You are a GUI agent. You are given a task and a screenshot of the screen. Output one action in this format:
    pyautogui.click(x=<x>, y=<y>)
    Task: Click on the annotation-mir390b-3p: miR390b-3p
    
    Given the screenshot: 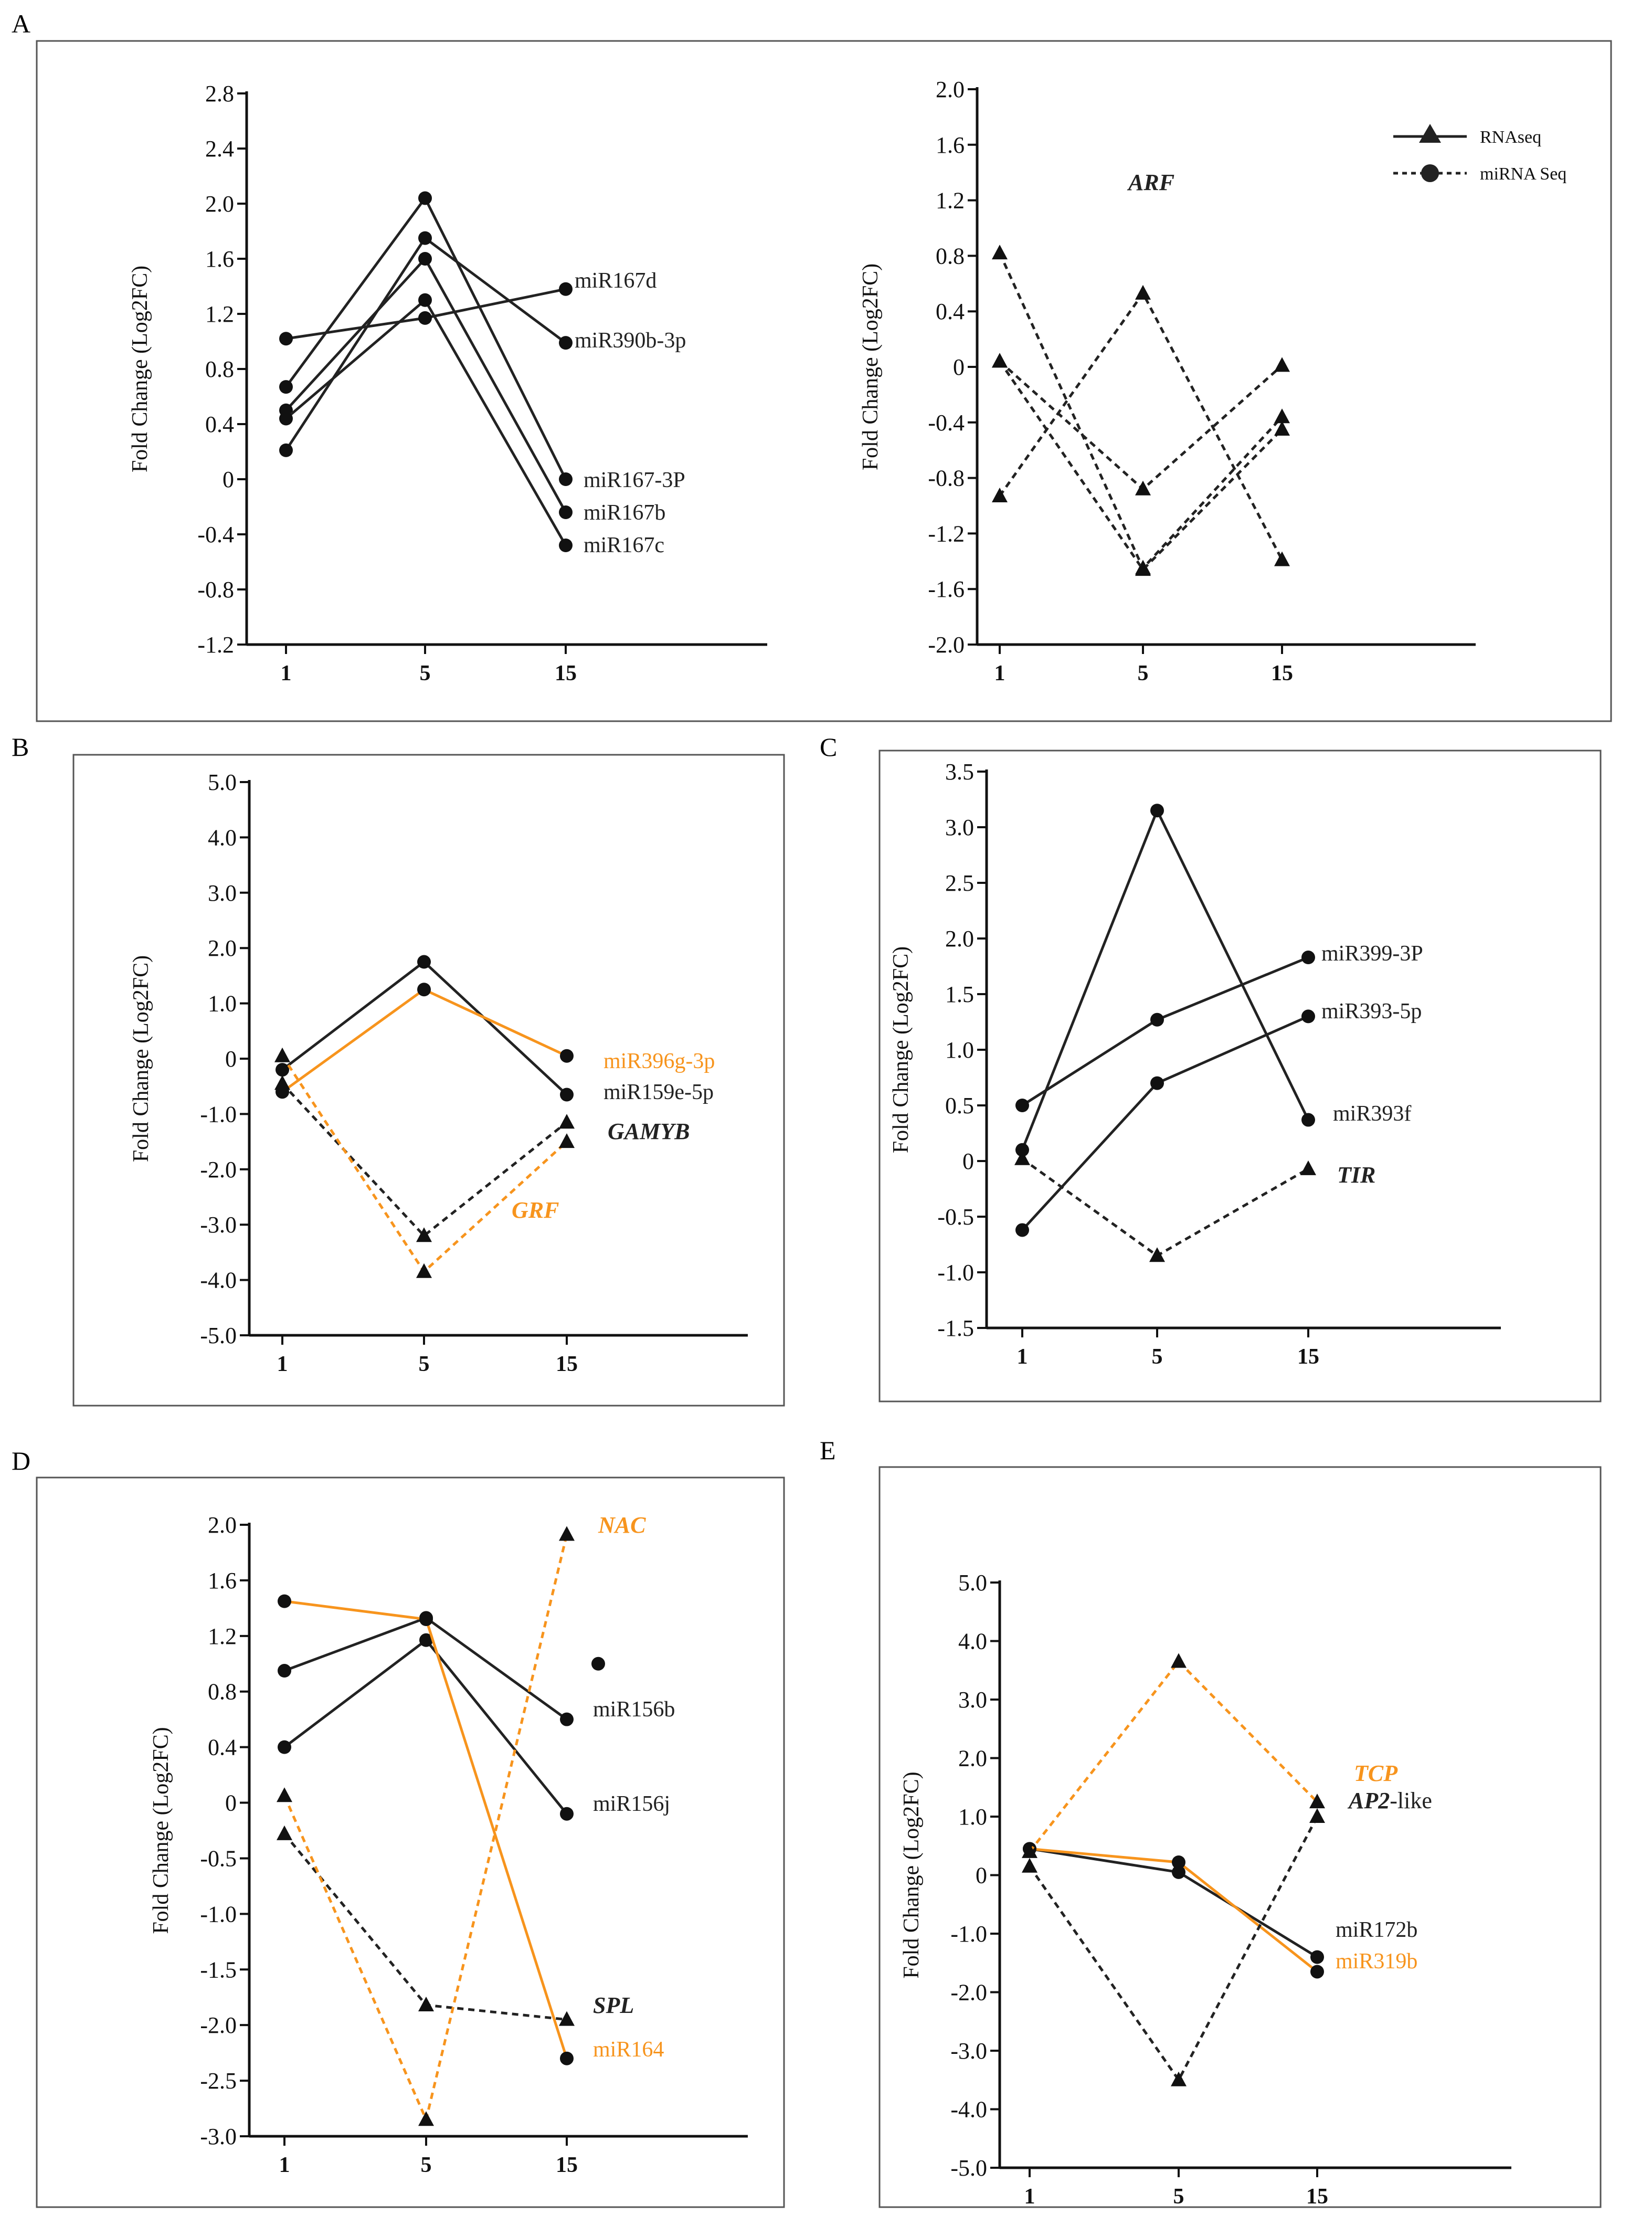 What is the action you would take?
    pyautogui.click(x=630, y=341)
    